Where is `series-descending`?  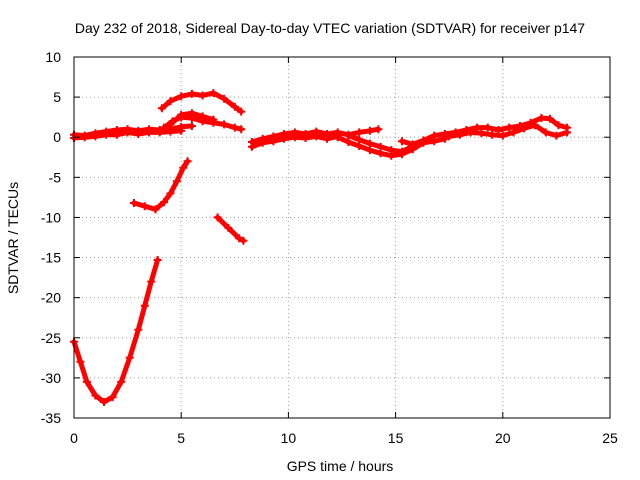
series-descending is located at coordinates (230, 229).